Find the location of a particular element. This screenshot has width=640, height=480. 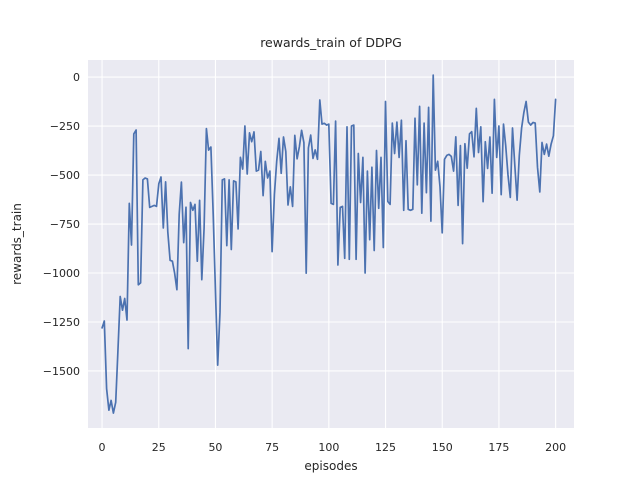

x-axis-label: episodes is located at coordinates (330, 466).